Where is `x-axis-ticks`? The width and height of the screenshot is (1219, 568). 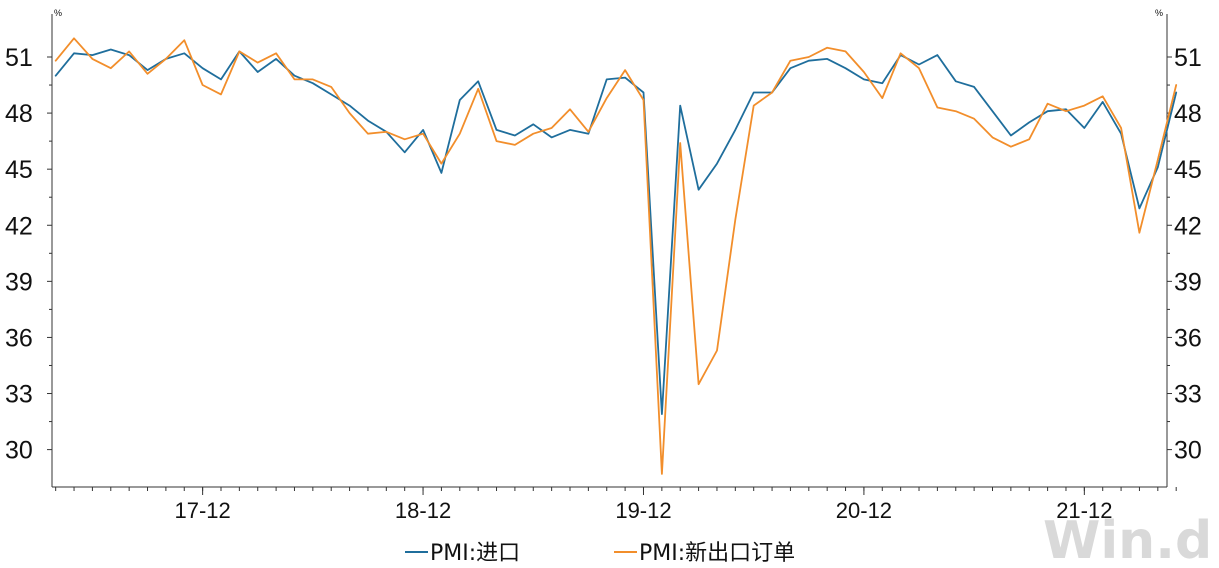 x-axis-ticks is located at coordinates (616, 491).